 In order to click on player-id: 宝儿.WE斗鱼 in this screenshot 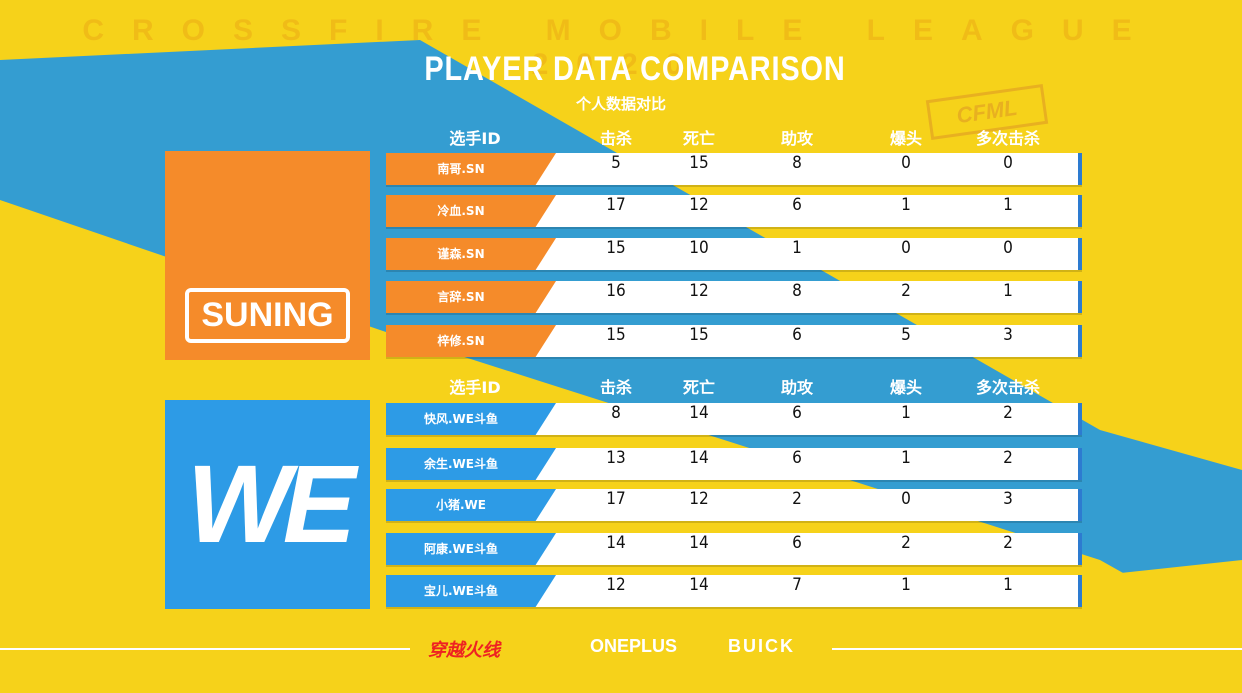, I will do `click(471, 591)`.